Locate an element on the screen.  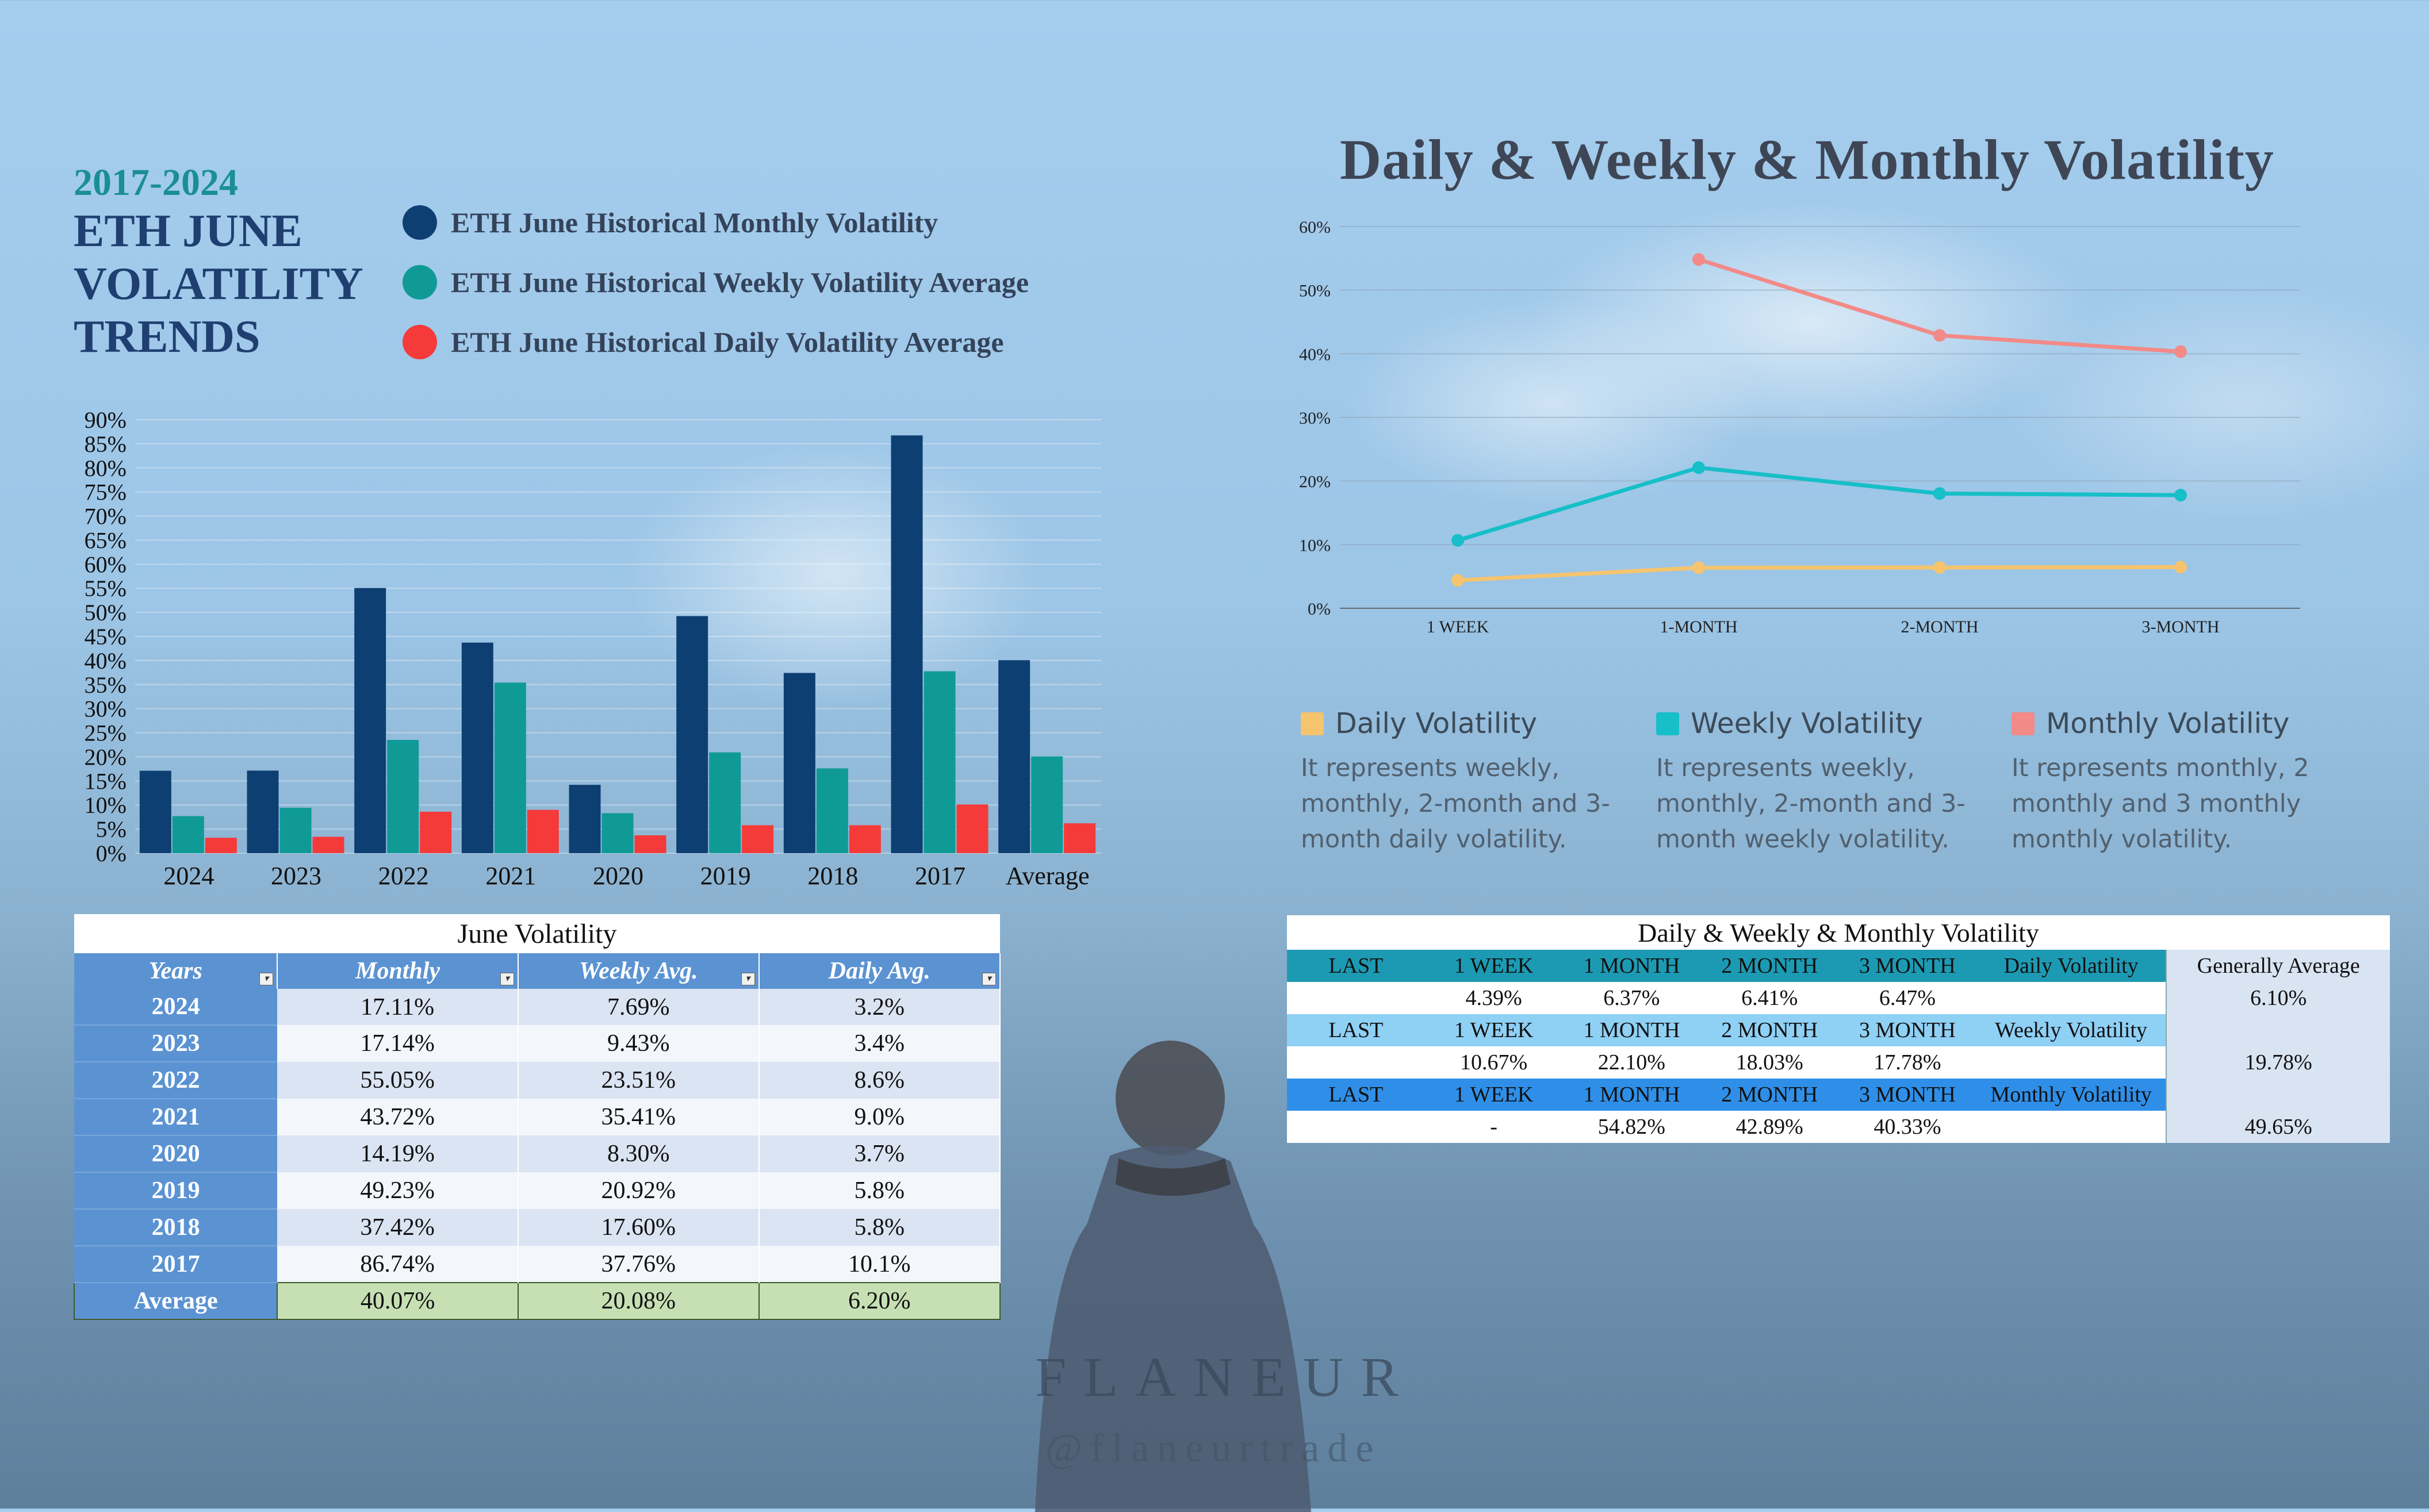
col-header-years: Years ▾ is located at coordinates (176, 971).